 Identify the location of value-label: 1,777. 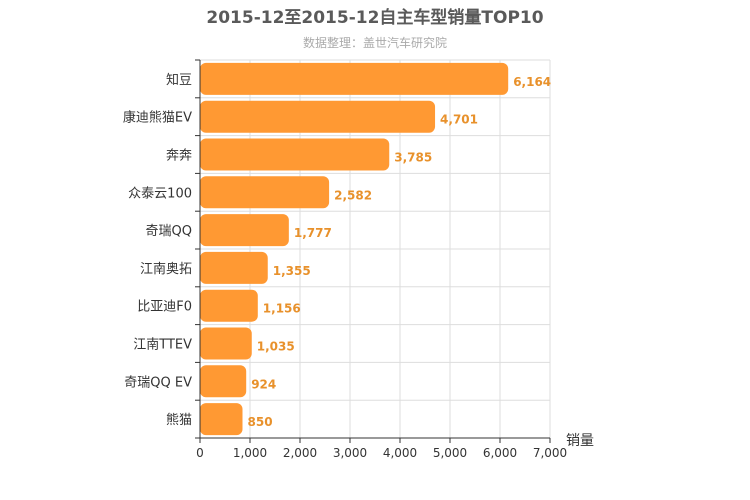
(313, 233).